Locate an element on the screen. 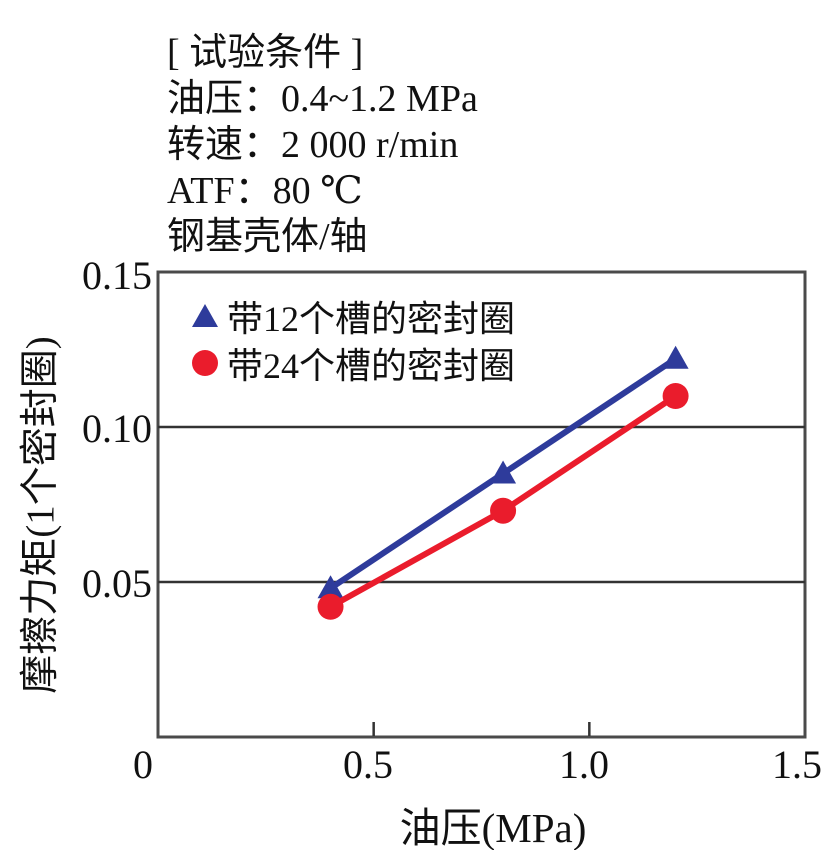 The height and width of the screenshot is (850, 830). x-axis-title: 油压(MPa) is located at coordinates (493, 827).